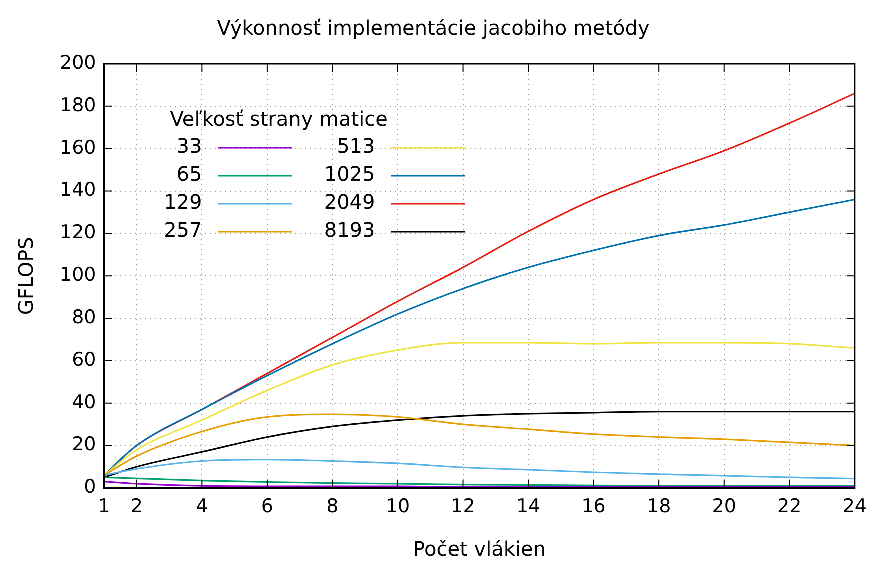 The image size is (875, 579). I want to click on y-tick-label: 180, so click(78, 105).